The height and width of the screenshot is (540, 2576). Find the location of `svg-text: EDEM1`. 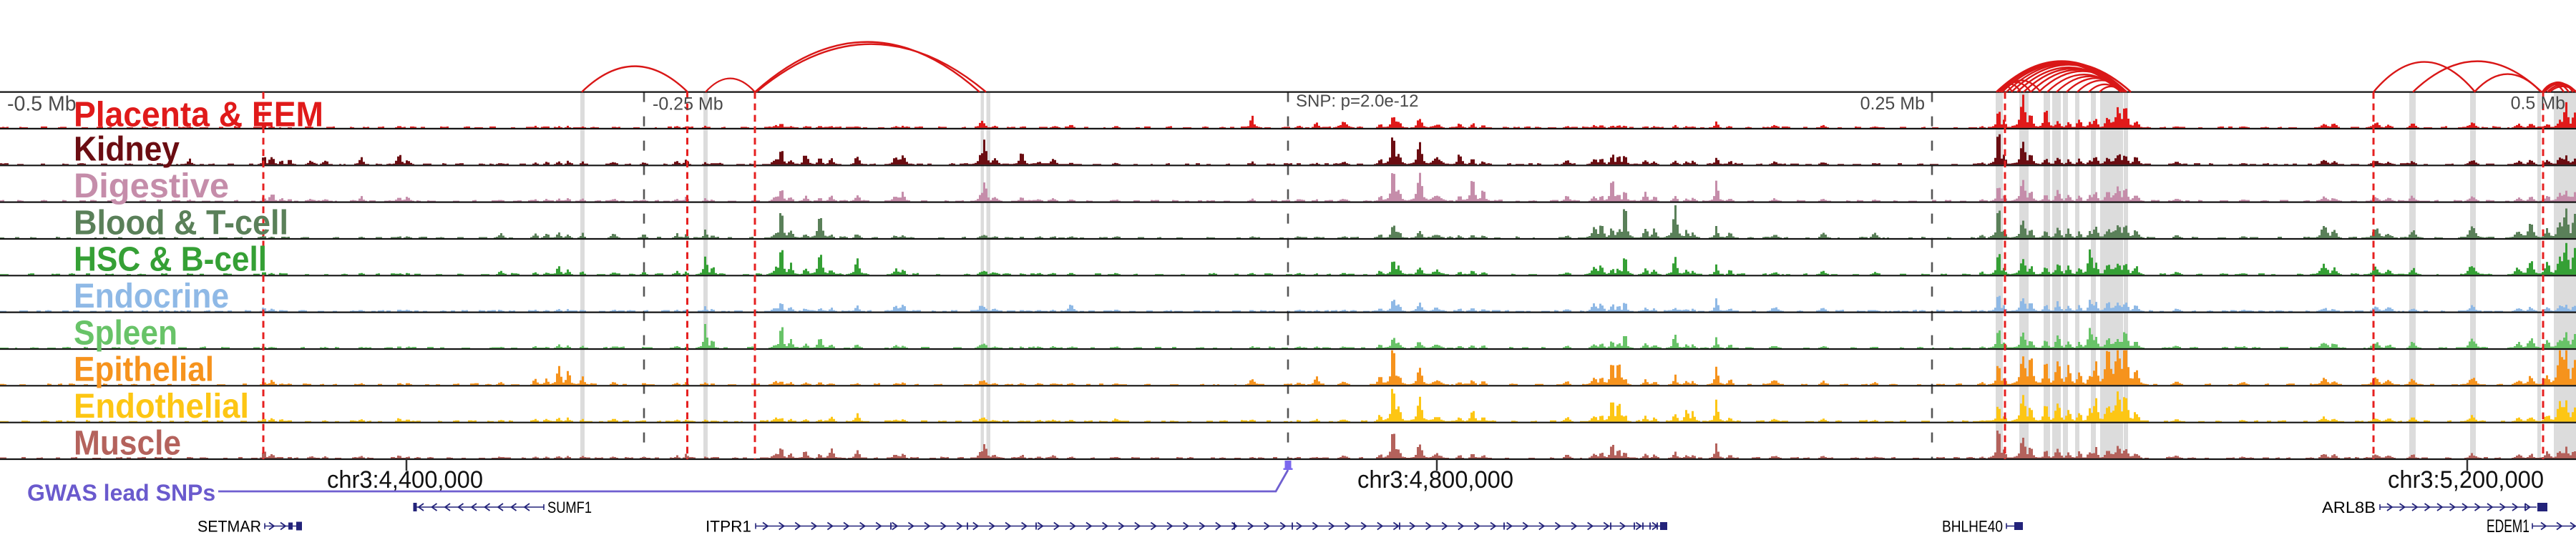

svg-text: EDEM1 is located at coordinates (2508, 526).